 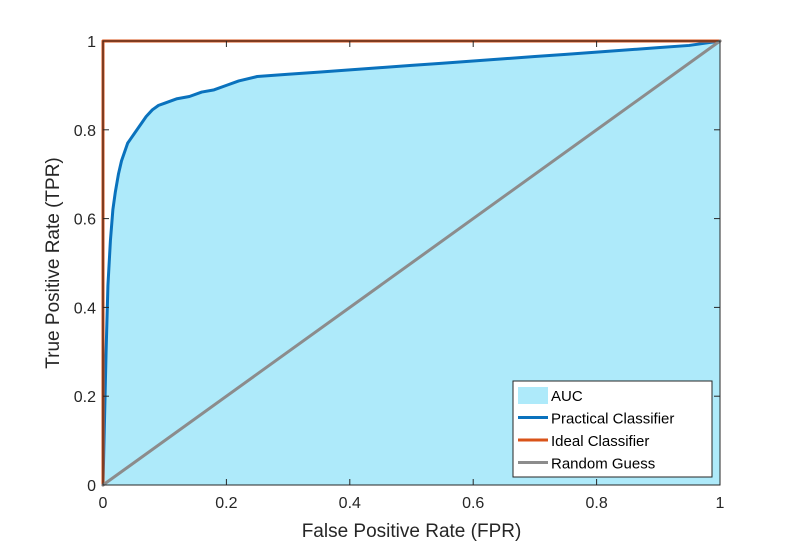 What do you see at coordinates (85, 308) in the screenshot?
I see `y-tick-label: 0.4` at bounding box center [85, 308].